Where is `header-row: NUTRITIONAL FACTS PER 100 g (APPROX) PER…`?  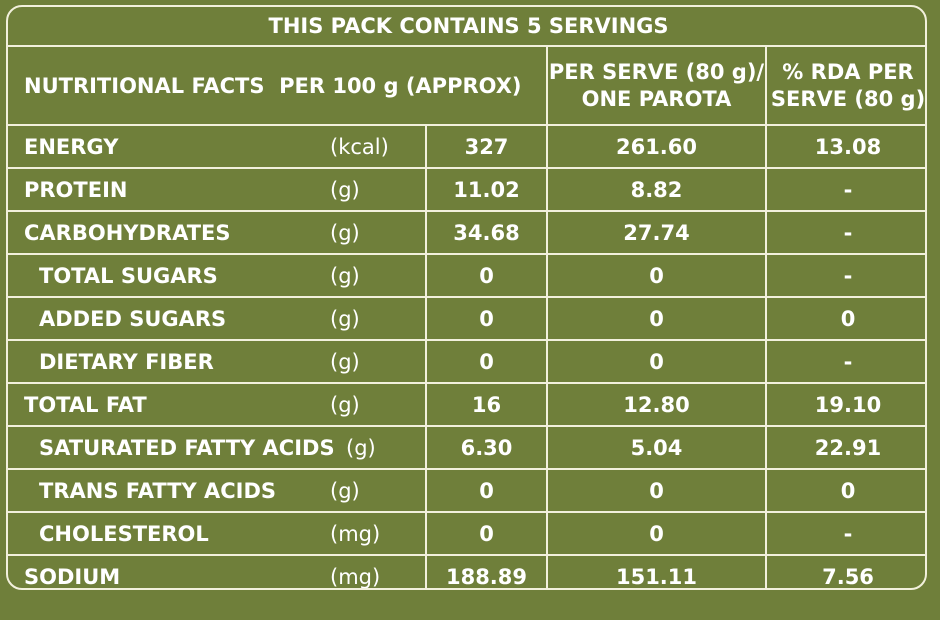 header-row: NUTRITIONAL FACTS PER 100 g (APPROX) PER… is located at coordinates (467, 85).